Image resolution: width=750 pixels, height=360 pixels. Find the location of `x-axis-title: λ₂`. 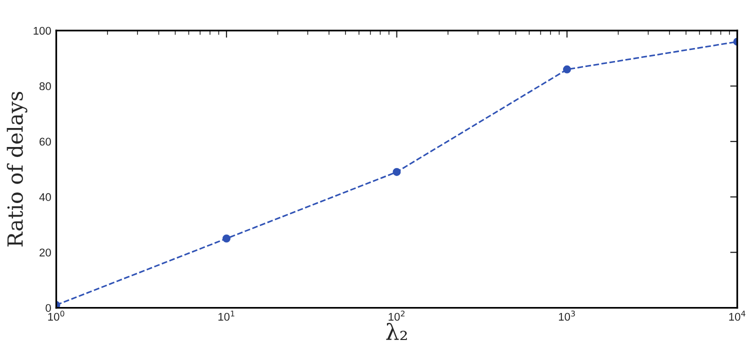

x-axis-title: λ₂ is located at coordinates (396, 331).